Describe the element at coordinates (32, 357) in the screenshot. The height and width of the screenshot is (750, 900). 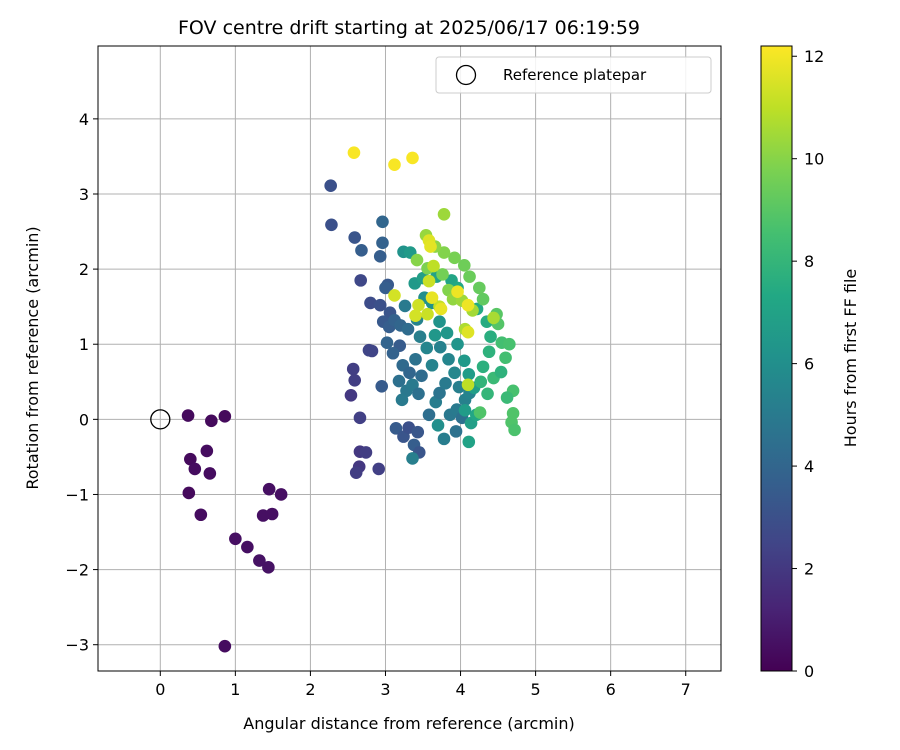
I see `y-axis-label: Rotation from reference (arcmin)` at that location.